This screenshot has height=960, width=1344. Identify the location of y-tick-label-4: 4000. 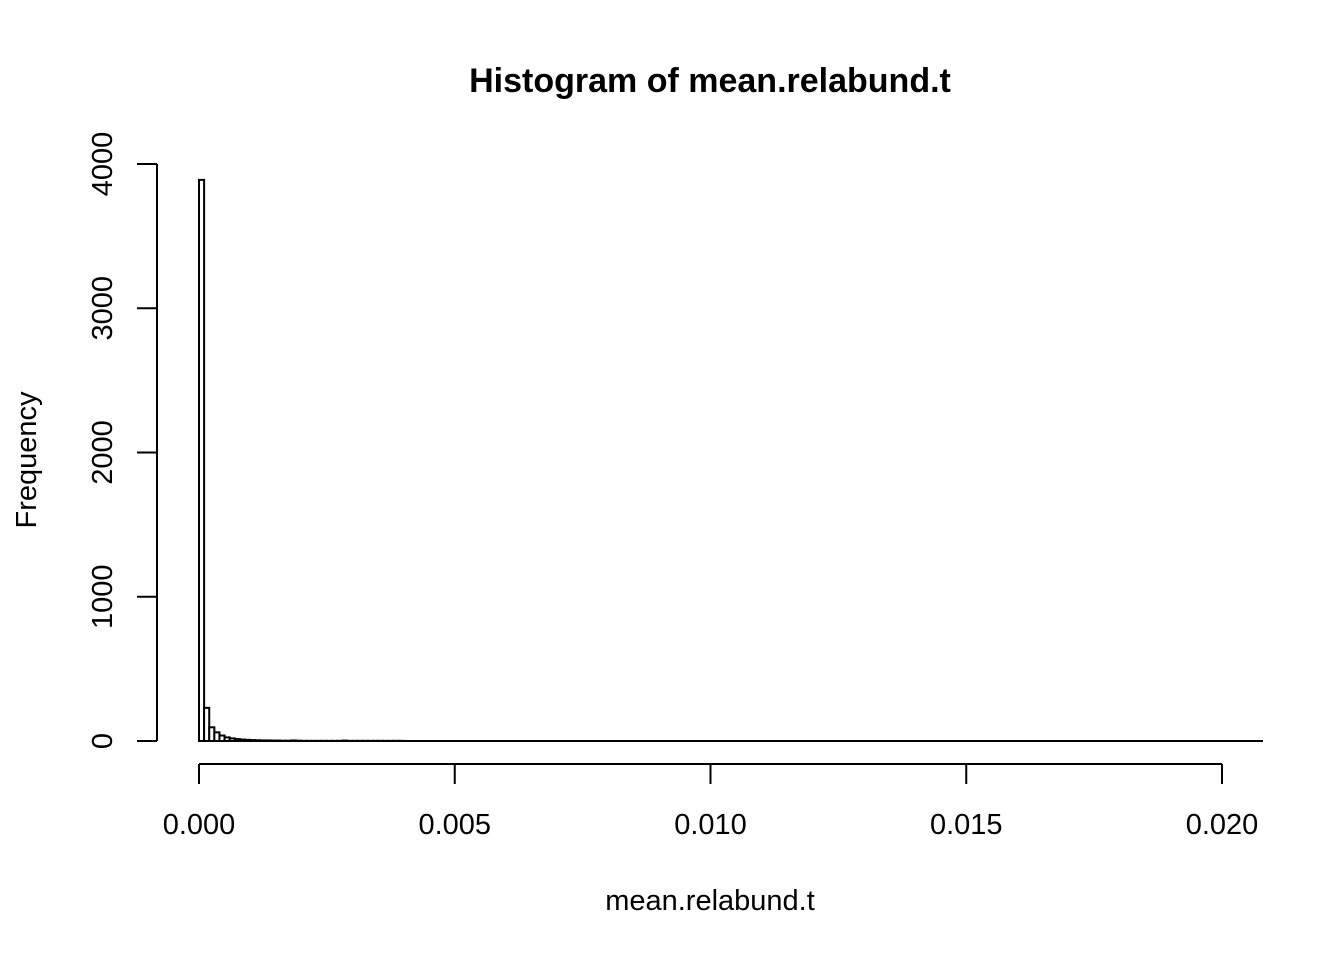
(103, 164).